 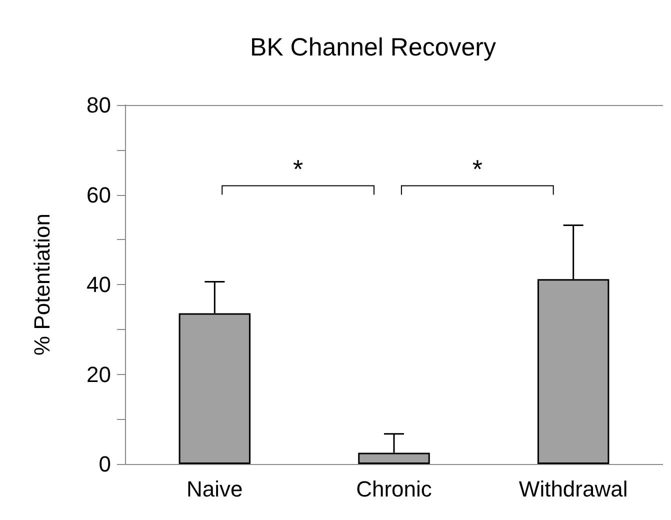 I want to click on y-tick-label: 80, so click(x=98, y=105).